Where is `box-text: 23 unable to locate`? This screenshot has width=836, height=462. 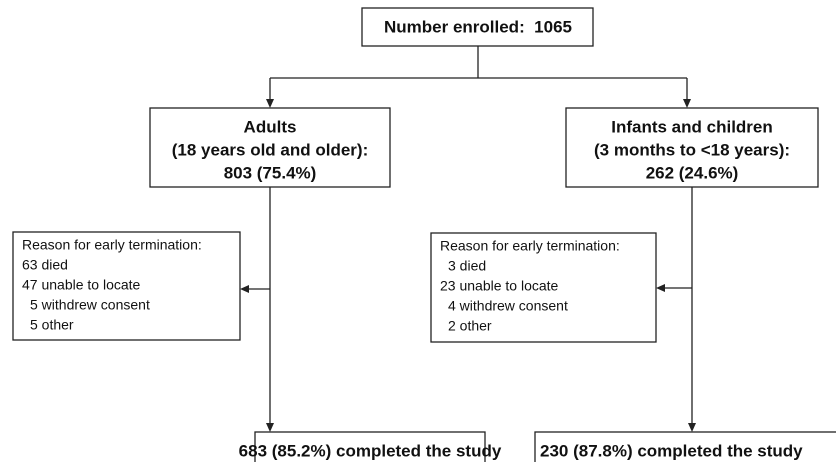 box-text: 23 unable to locate is located at coordinates (499, 286).